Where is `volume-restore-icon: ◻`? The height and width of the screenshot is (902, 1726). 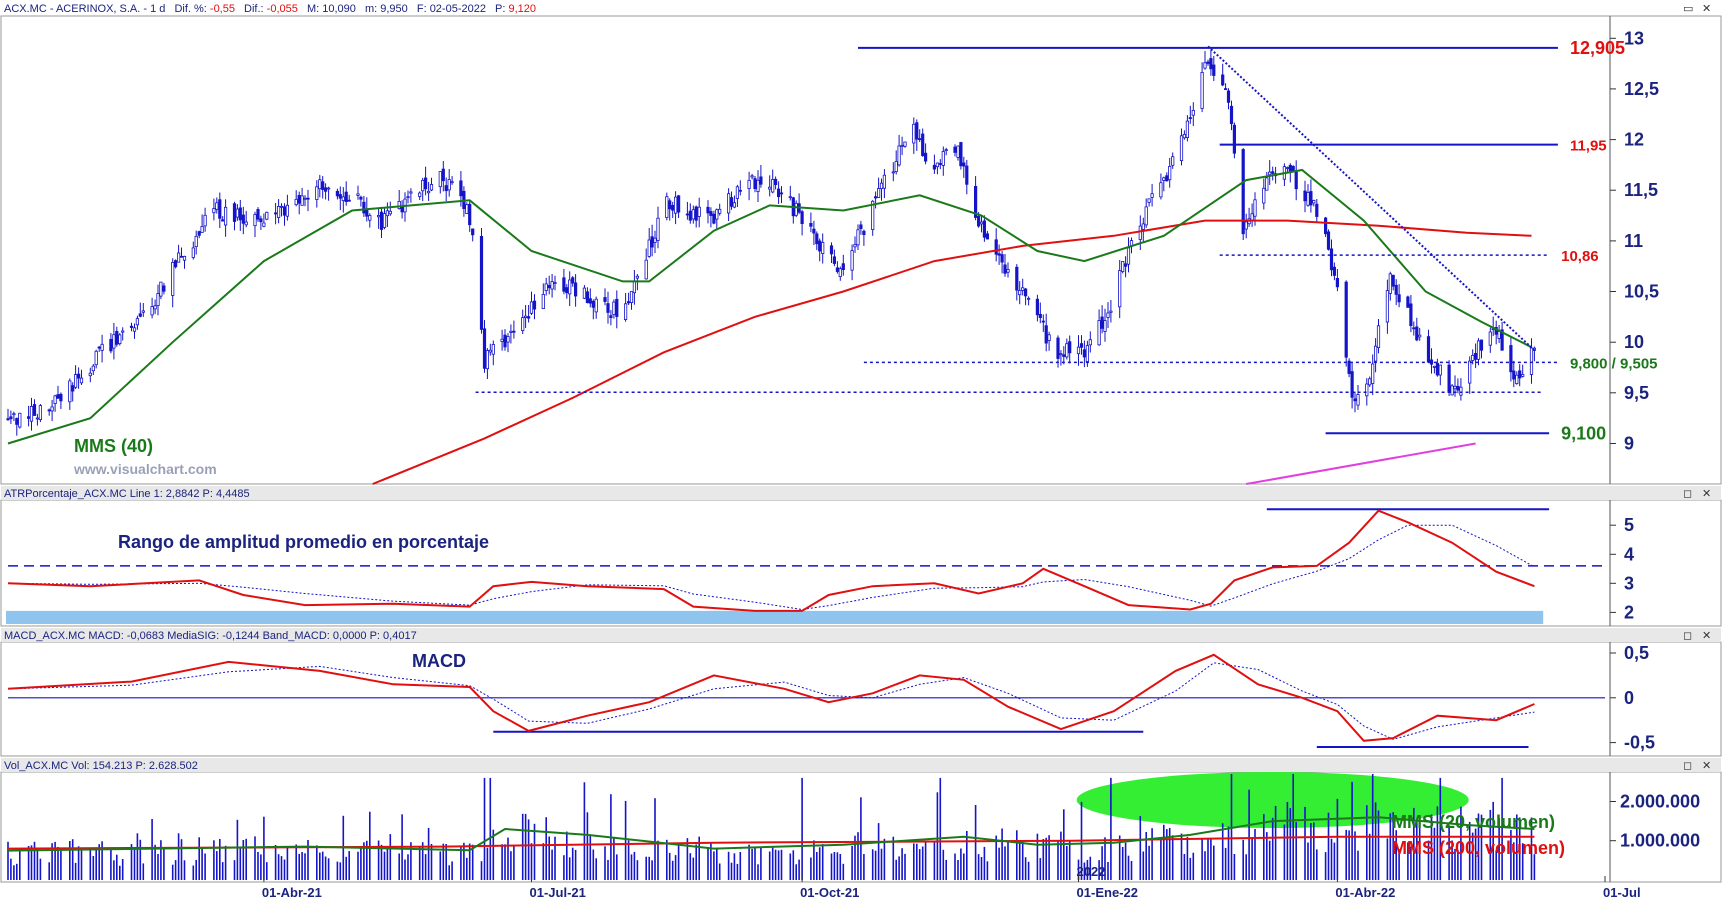
volume-restore-icon: ◻ is located at coordinates (1687, 765).